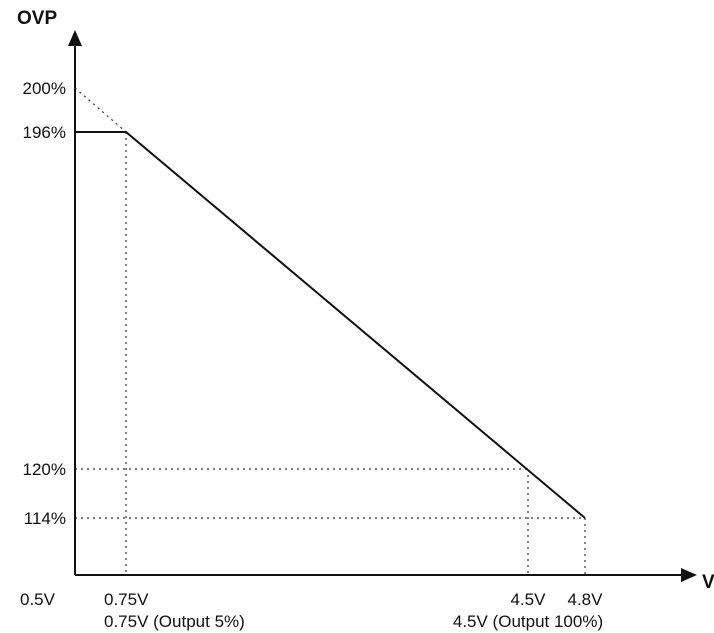 This screenshot has width=714, height=633. What do you see at coordinates (44, 88) in the screenshot?
I see `y-tick-label: 200%` at bounding box center [44, 88].